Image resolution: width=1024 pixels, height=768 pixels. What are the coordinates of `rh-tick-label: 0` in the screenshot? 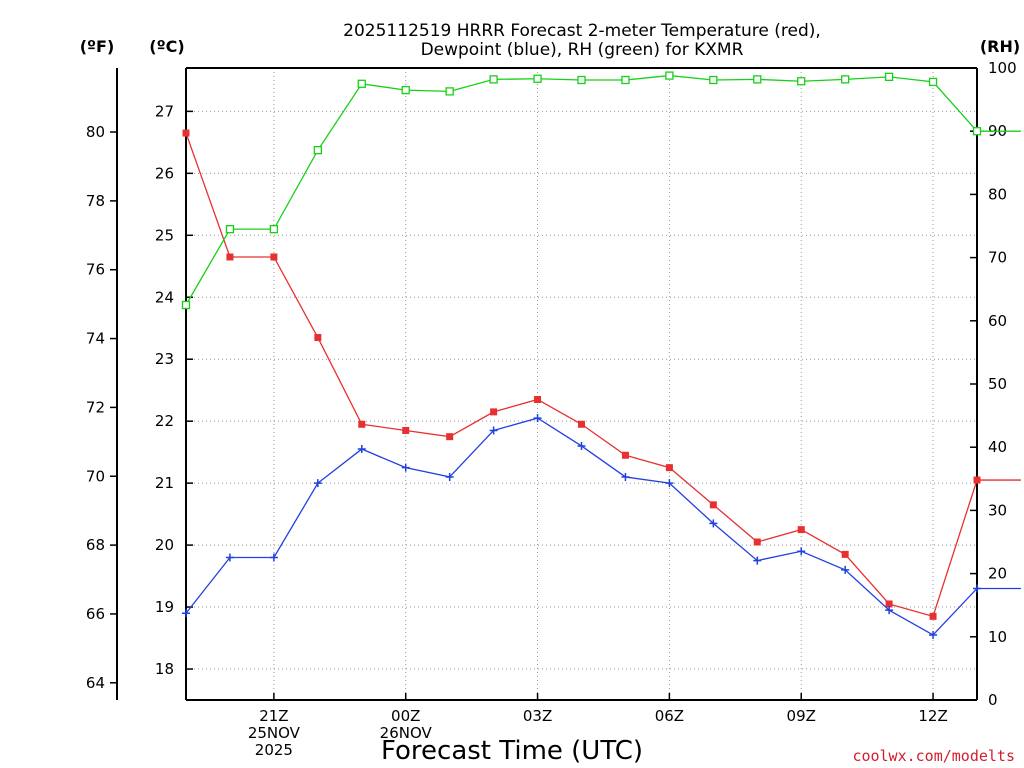 It's located at (993, 700).